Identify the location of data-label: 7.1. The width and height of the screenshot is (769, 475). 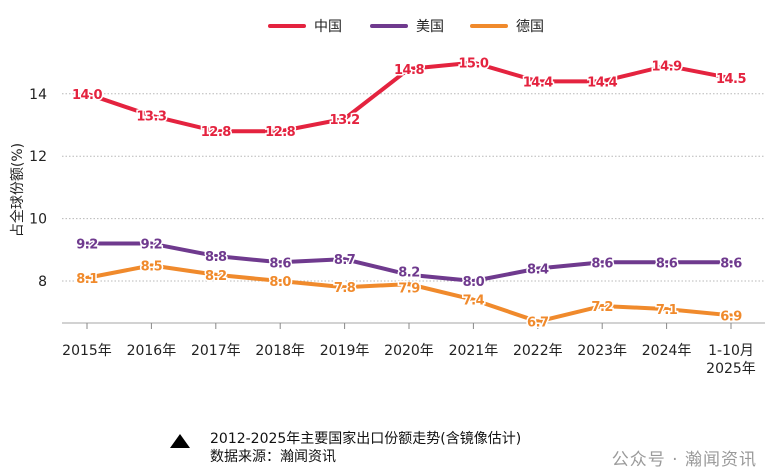
(667, 310).